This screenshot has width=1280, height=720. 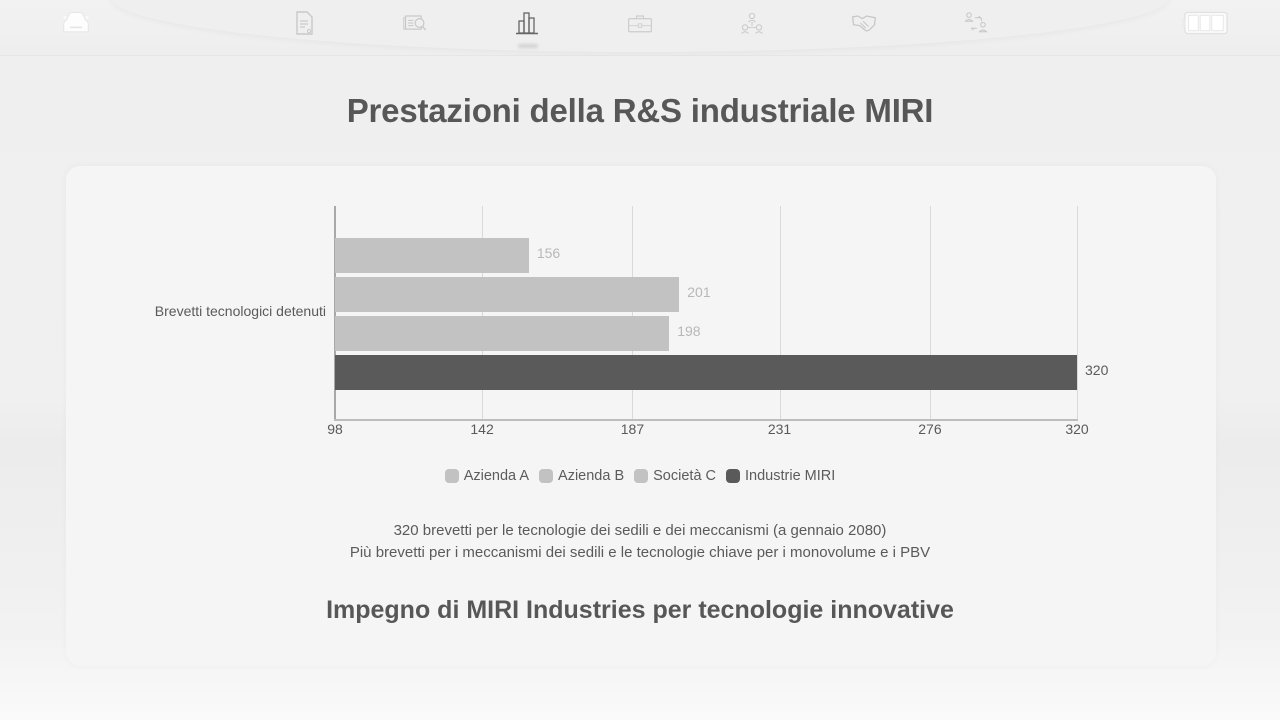 I want to click on legend-label: Società C, so click(x=685, y=476).